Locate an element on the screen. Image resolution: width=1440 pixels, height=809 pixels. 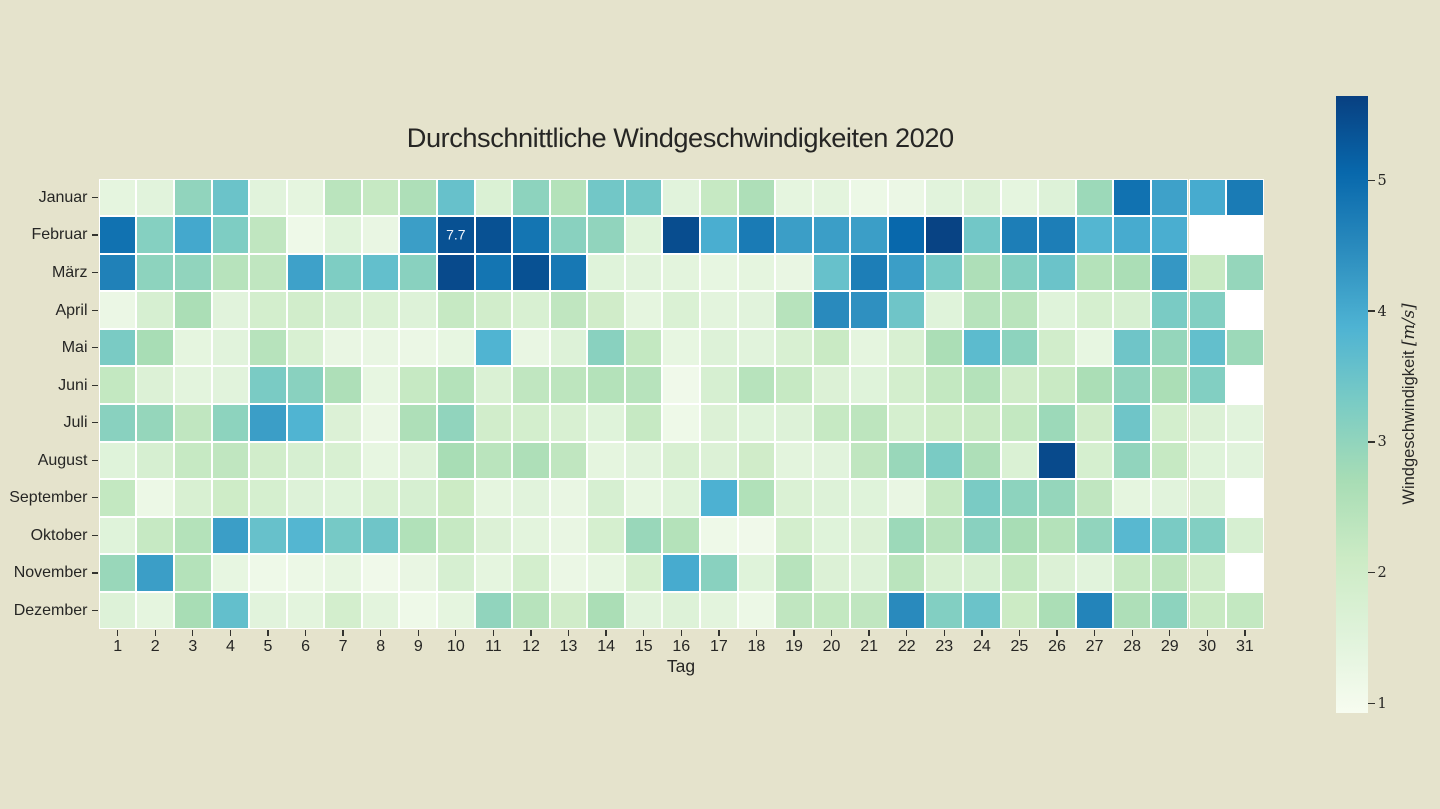
x-axis-label: Tag is located at coordinates (681, 665).